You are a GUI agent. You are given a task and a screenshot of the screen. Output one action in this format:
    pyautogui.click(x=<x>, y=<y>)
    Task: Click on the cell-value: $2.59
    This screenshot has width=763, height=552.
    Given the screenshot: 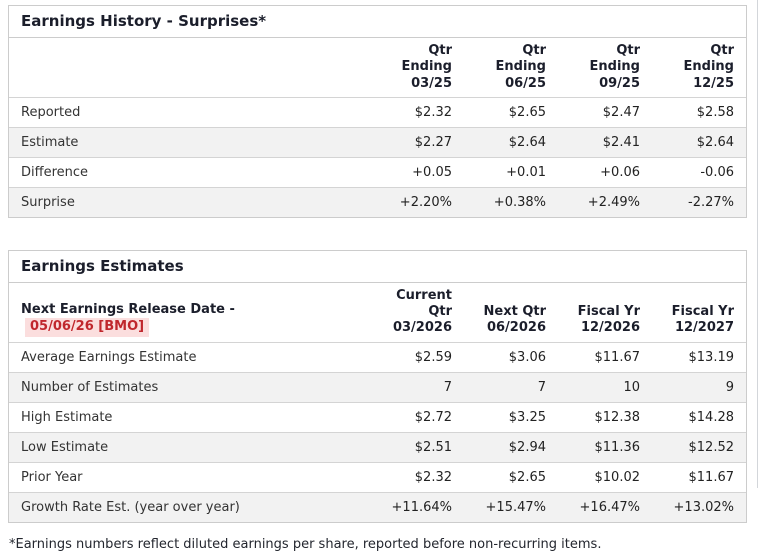 What is the action you would take?
    pyautogui.click(x=433, y=357)
    